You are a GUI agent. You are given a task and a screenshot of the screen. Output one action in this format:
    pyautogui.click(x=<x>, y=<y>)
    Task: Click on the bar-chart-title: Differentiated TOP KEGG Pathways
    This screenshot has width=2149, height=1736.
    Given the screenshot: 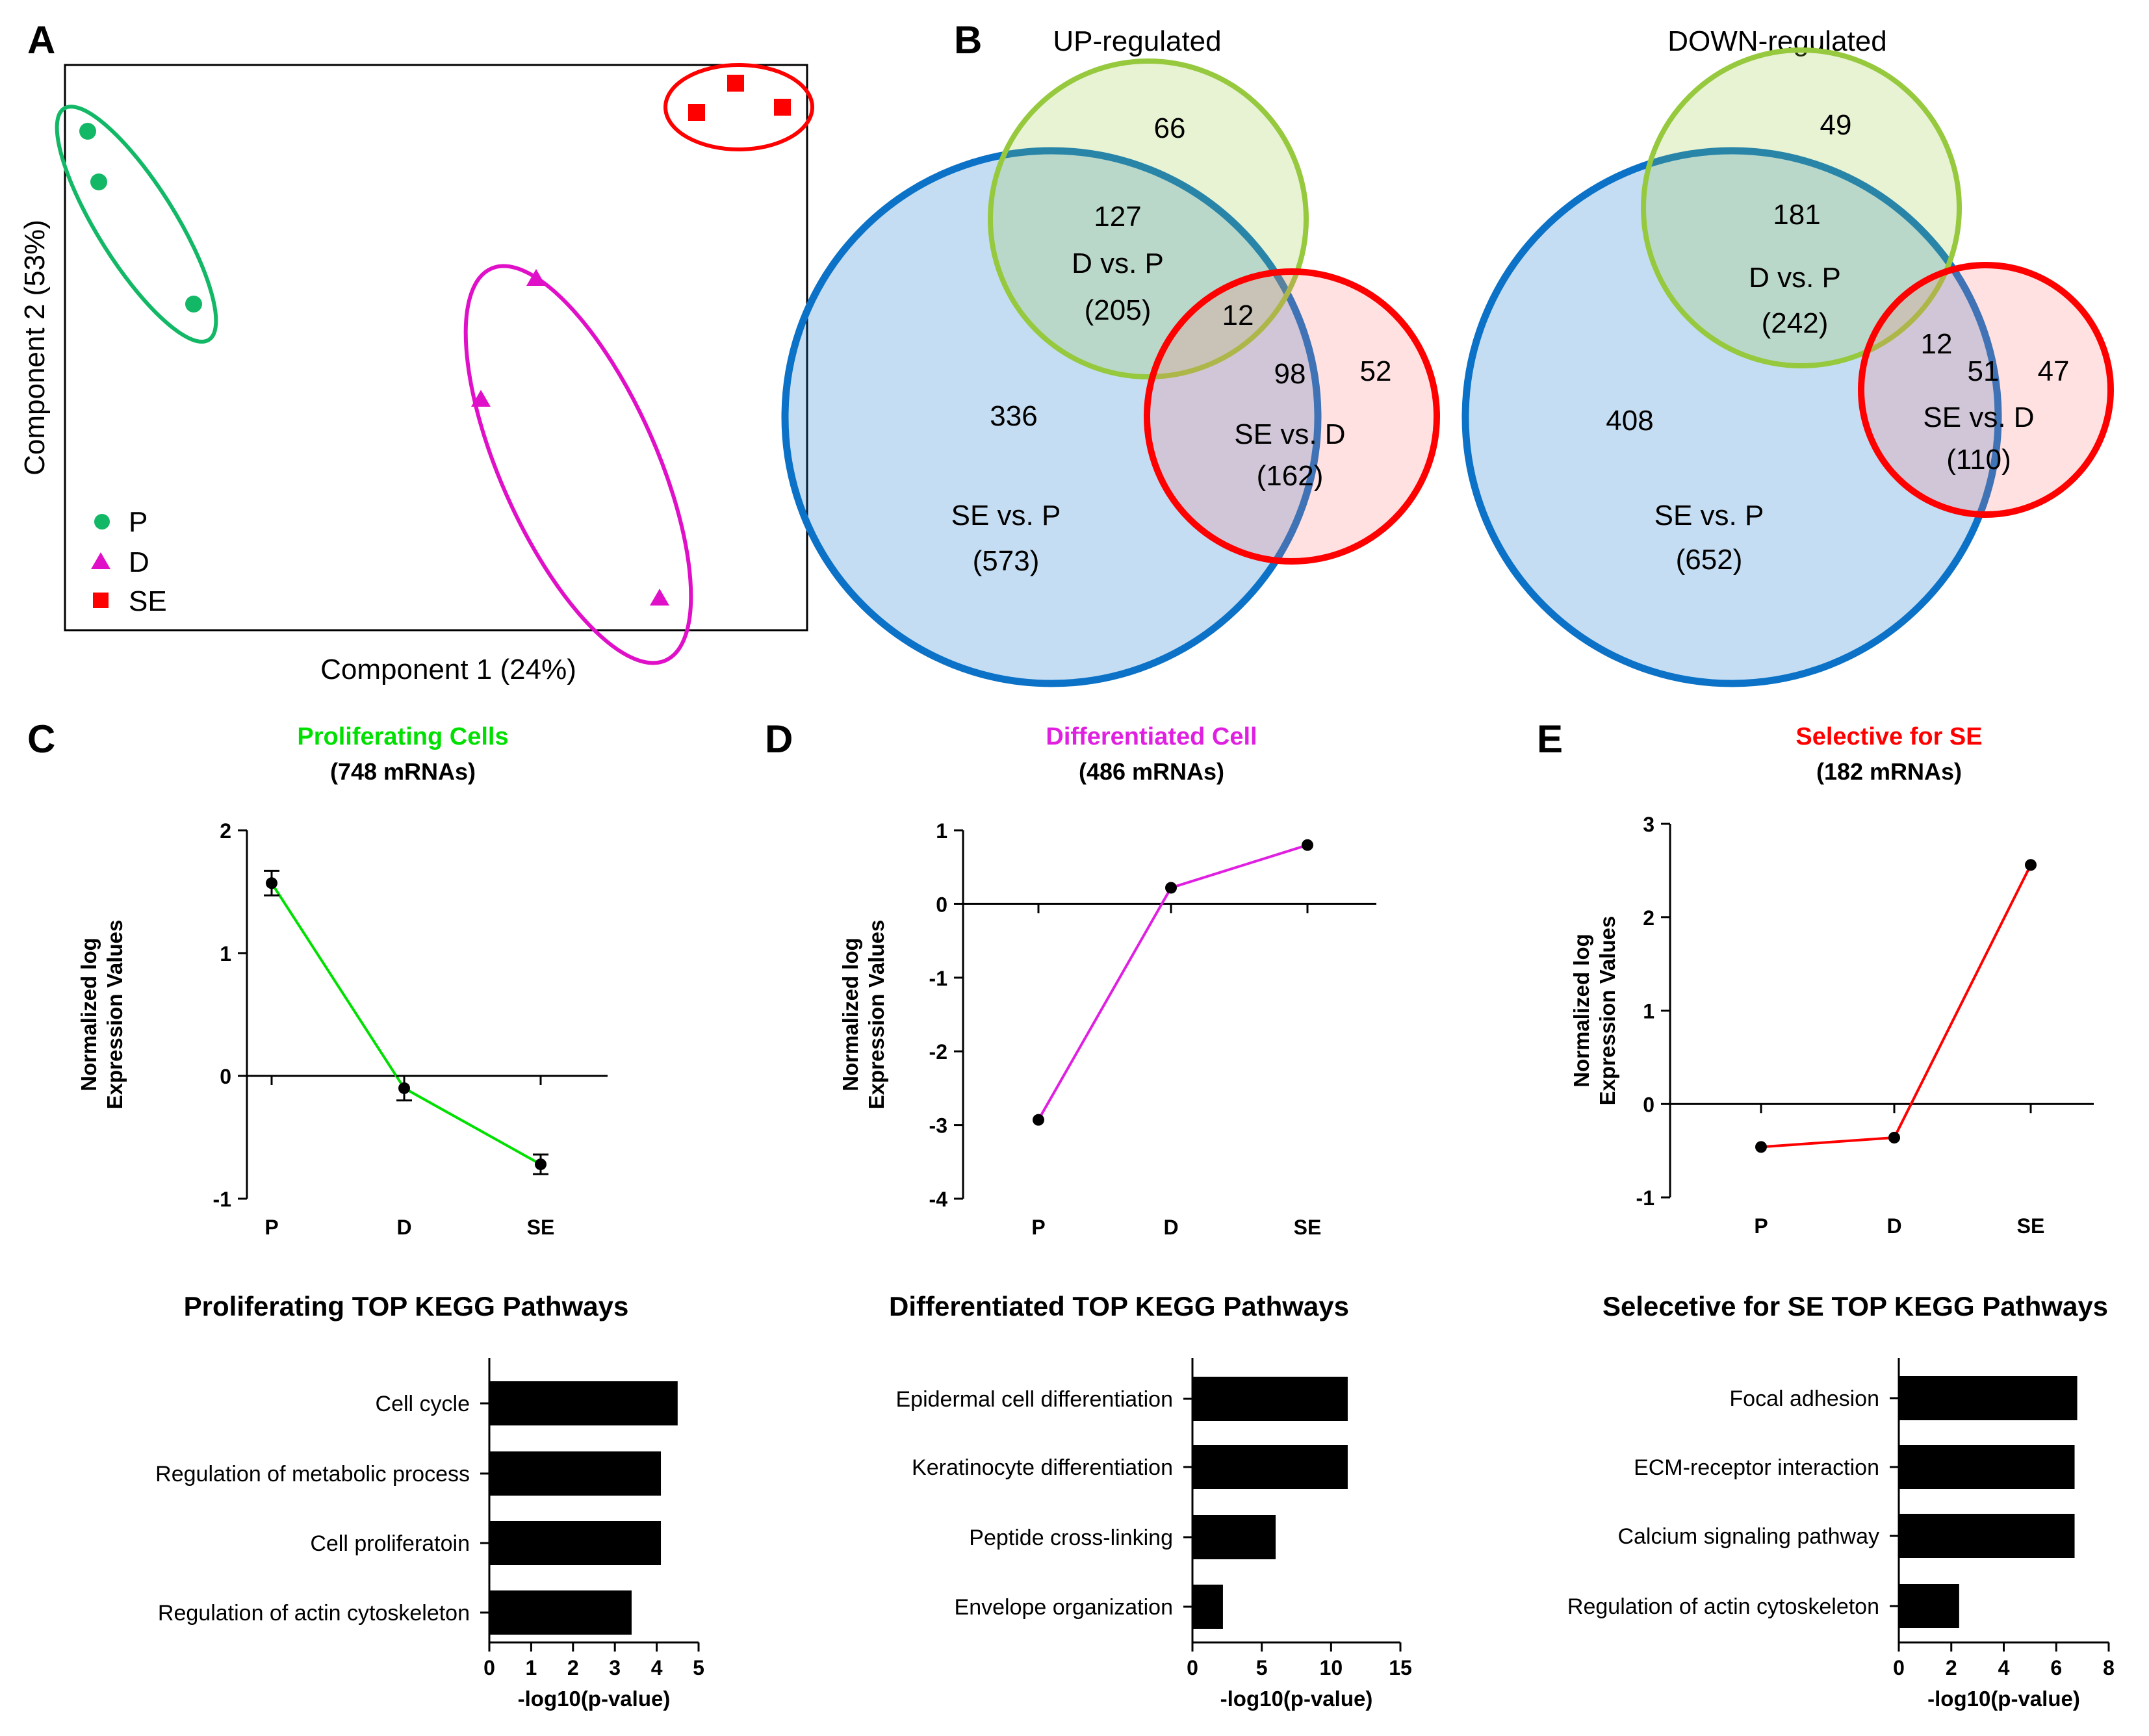 What is the action you would take?
    pyautogui.click(x=1119, y=1306)
    